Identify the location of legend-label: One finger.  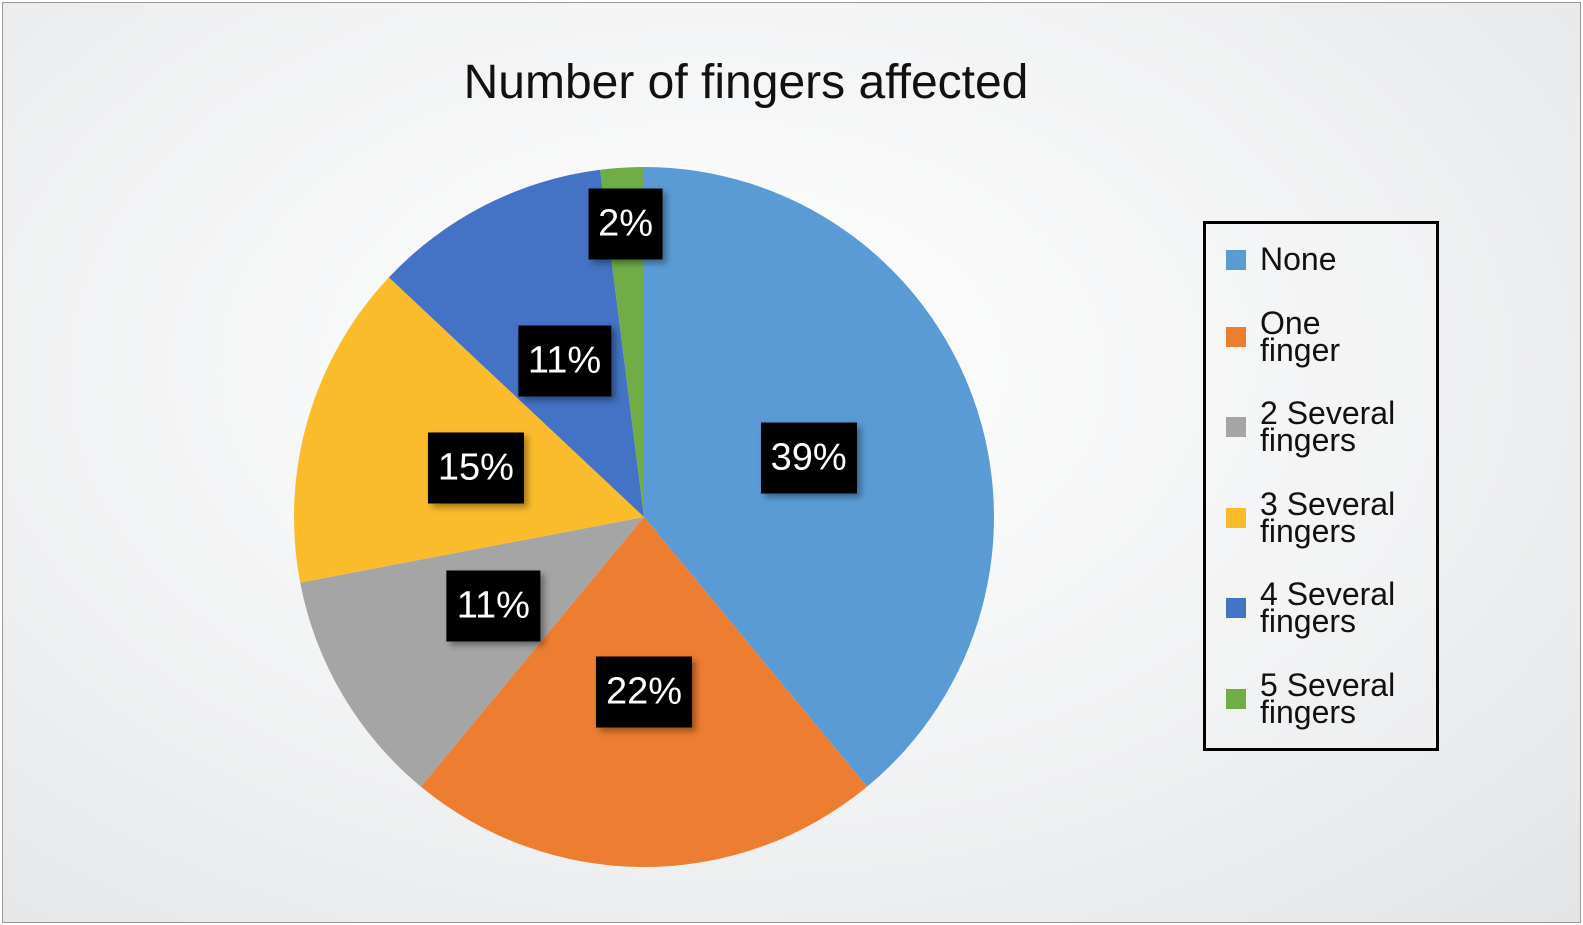
(1300, 336).